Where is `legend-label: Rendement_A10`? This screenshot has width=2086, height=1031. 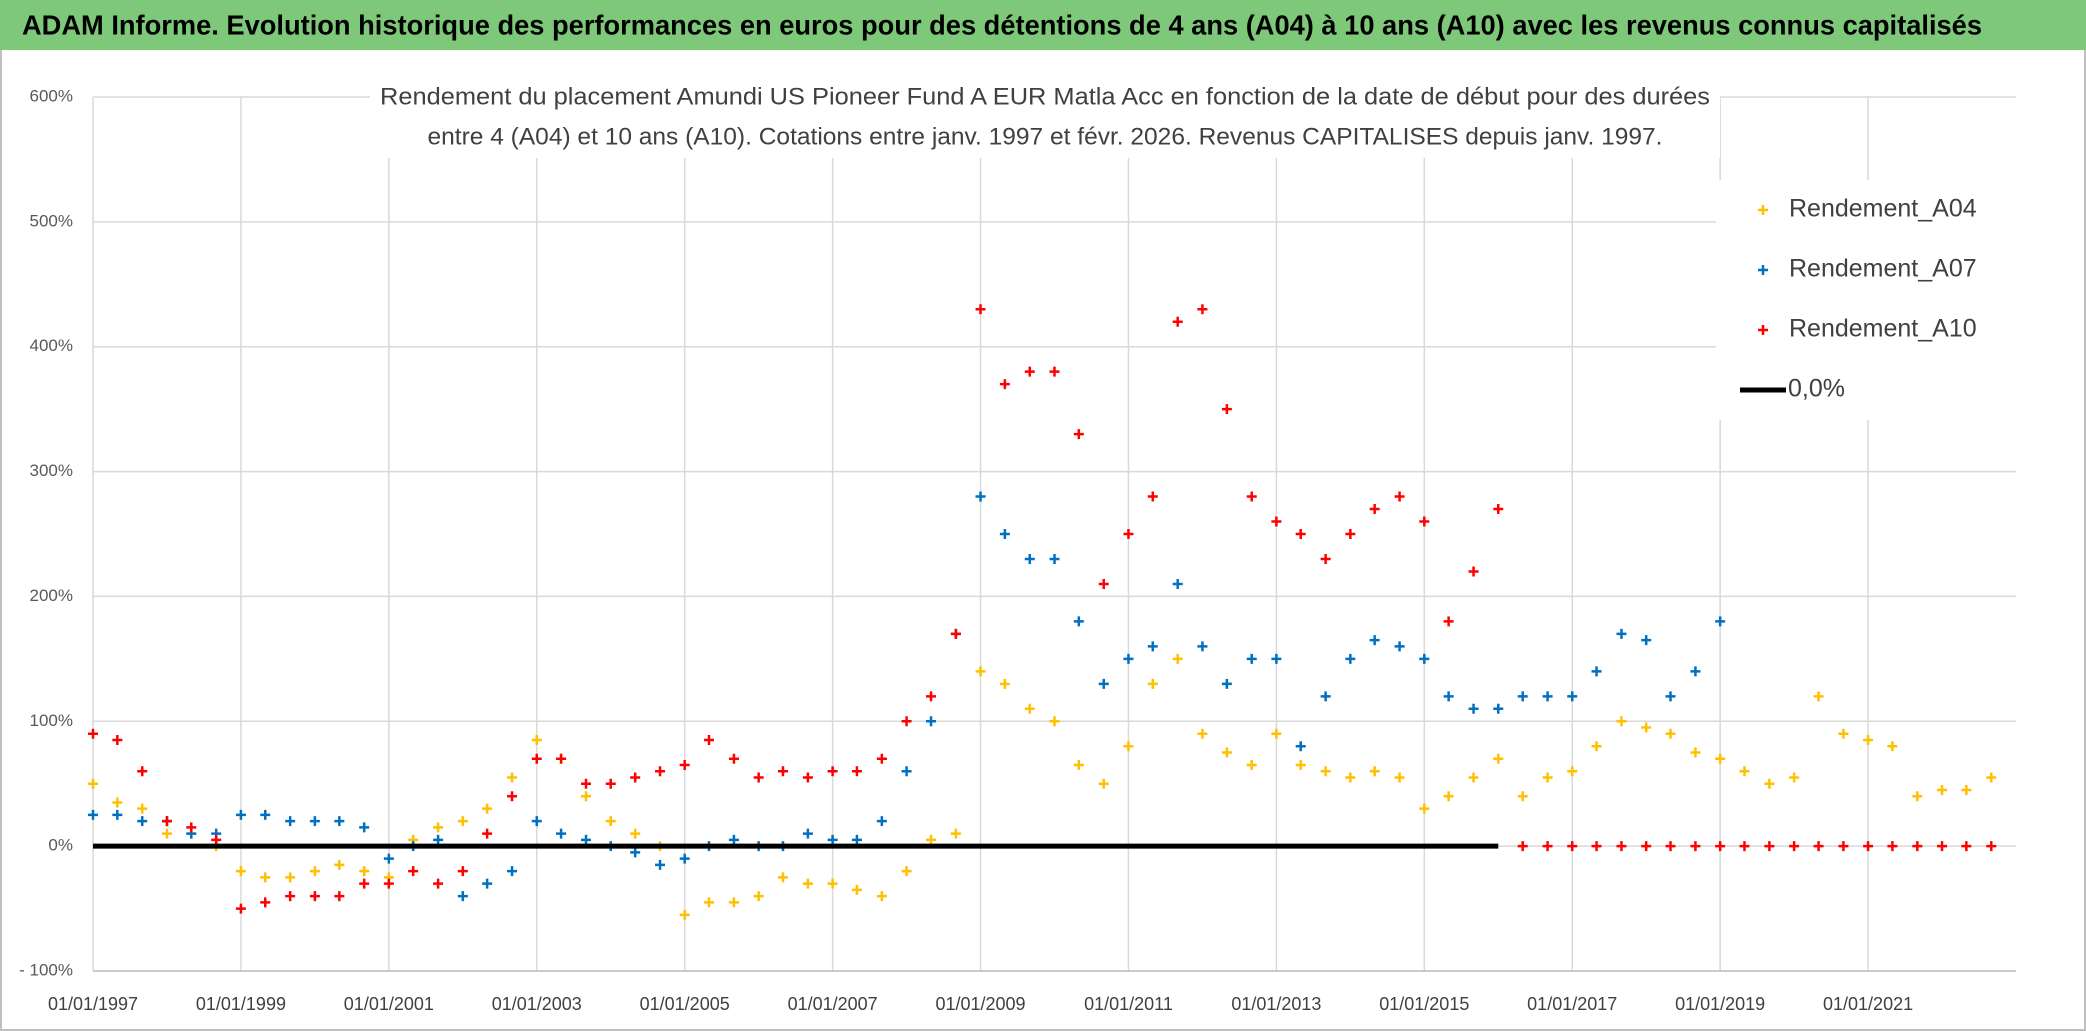 legend-label: Rendement_A10 is located at coordinates (1883, 329).